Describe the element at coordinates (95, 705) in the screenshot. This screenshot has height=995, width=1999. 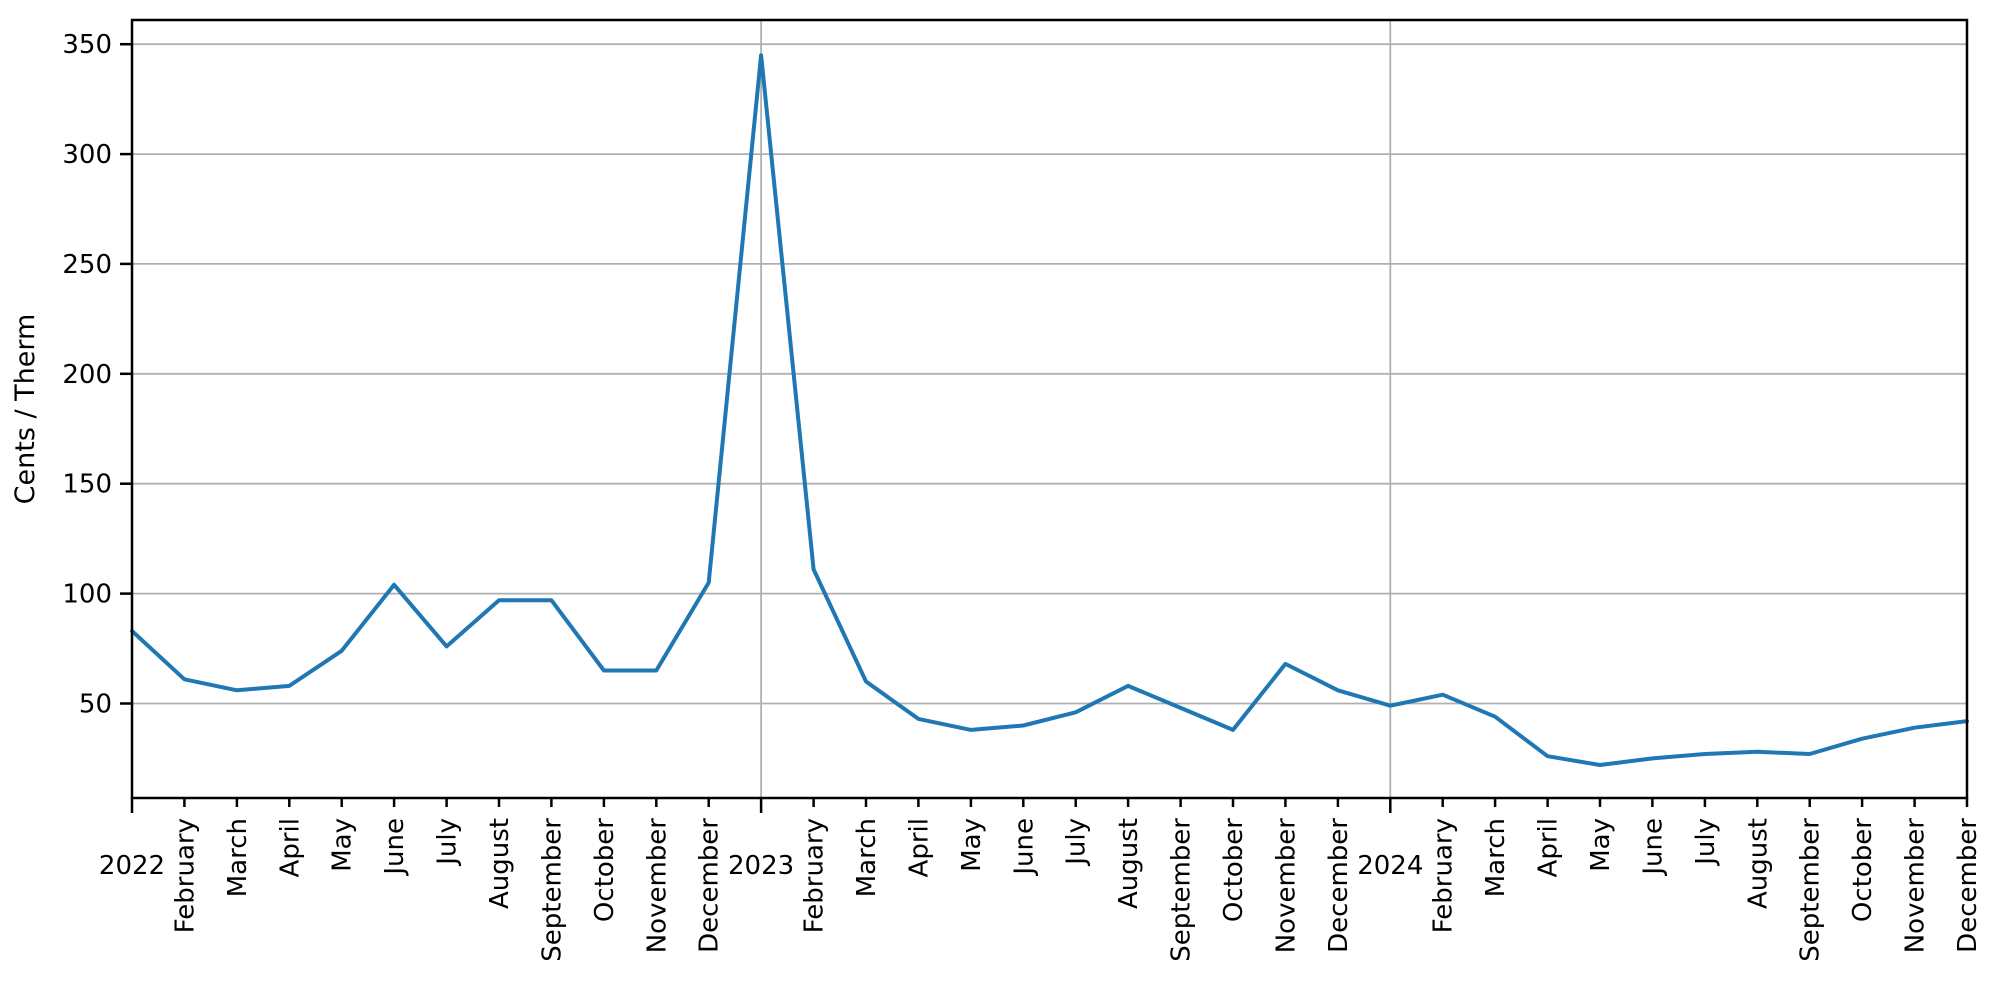
I see `y-tick-label: 50` at that location.